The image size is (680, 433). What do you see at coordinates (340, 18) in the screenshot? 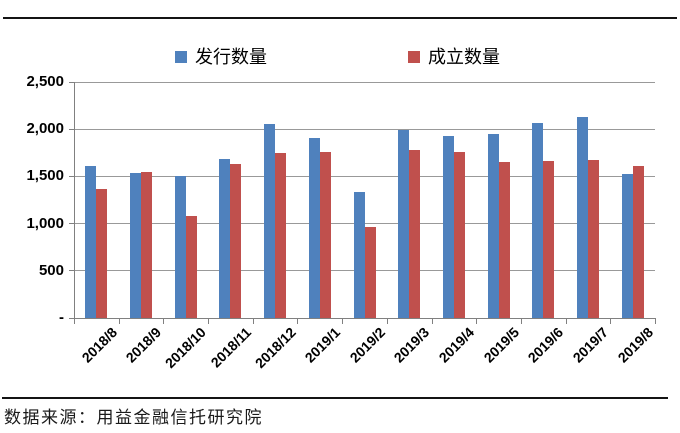
I see `top-rule` at bounding box center [340, 18].